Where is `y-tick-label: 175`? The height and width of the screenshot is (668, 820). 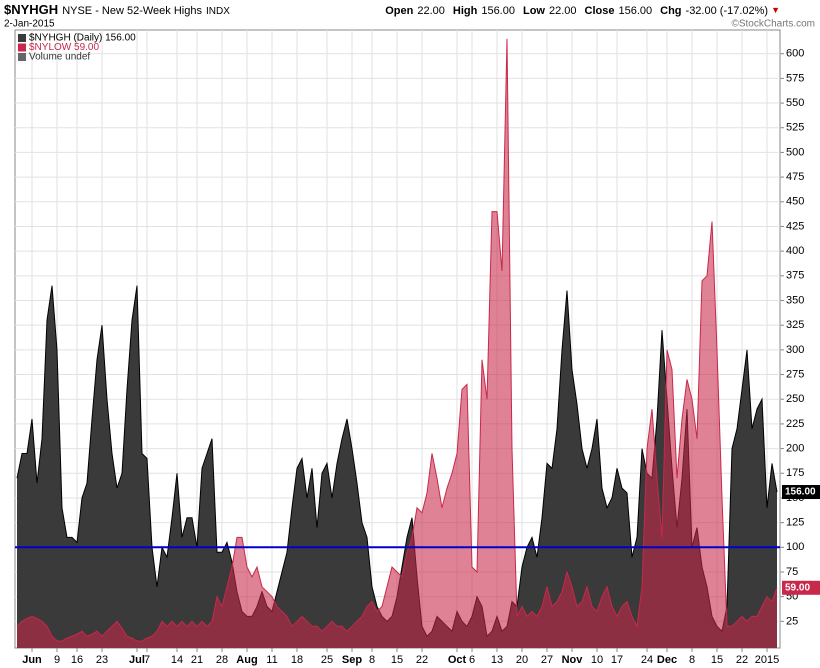
y-tick-label: 175 is located at coordinates (795, 473).